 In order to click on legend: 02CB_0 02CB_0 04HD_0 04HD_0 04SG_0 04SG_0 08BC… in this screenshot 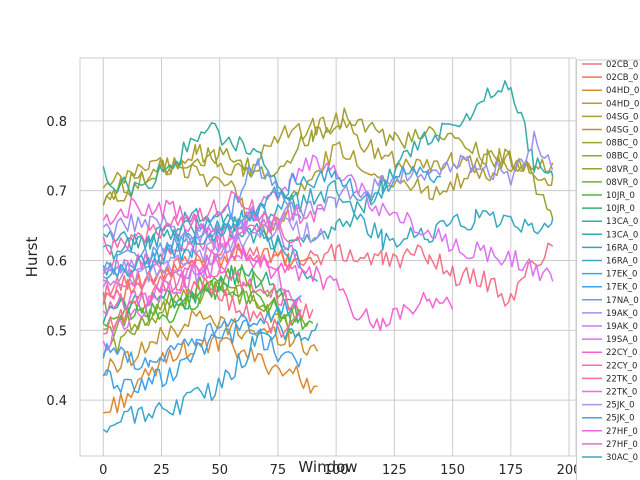, I will do `click(608, 269)`.